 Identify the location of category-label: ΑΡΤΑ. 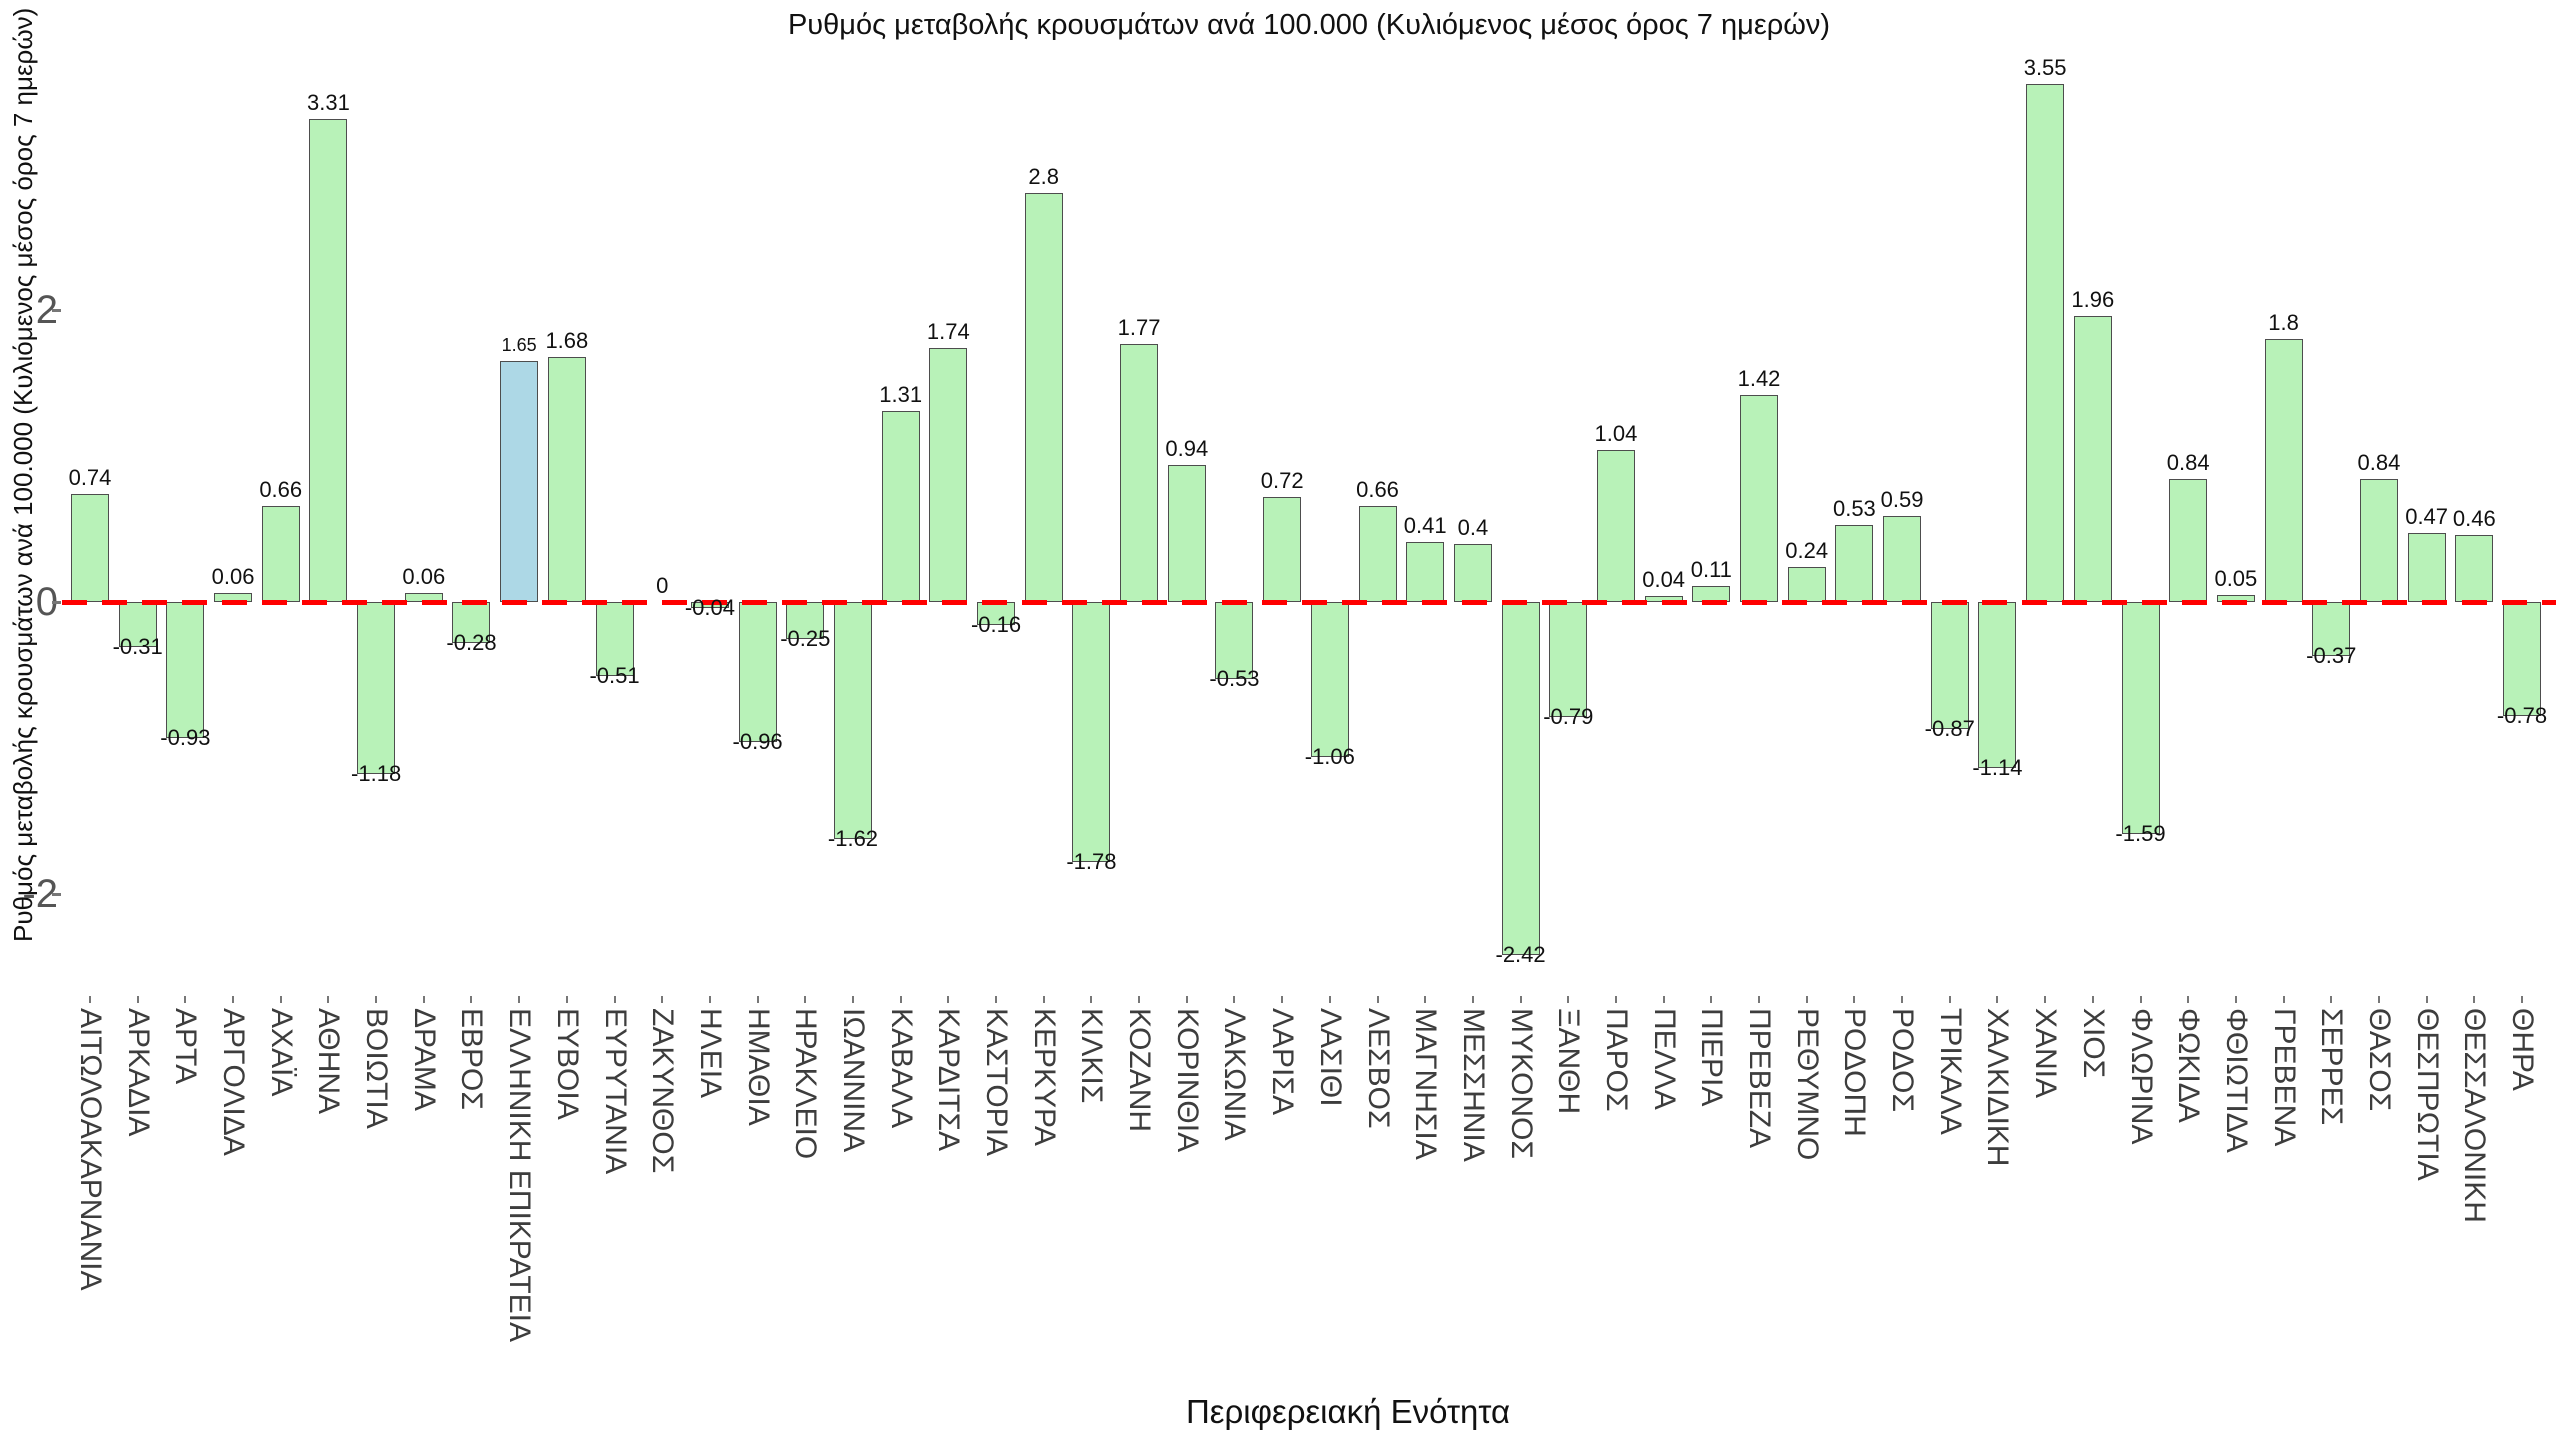
(186, 1046).